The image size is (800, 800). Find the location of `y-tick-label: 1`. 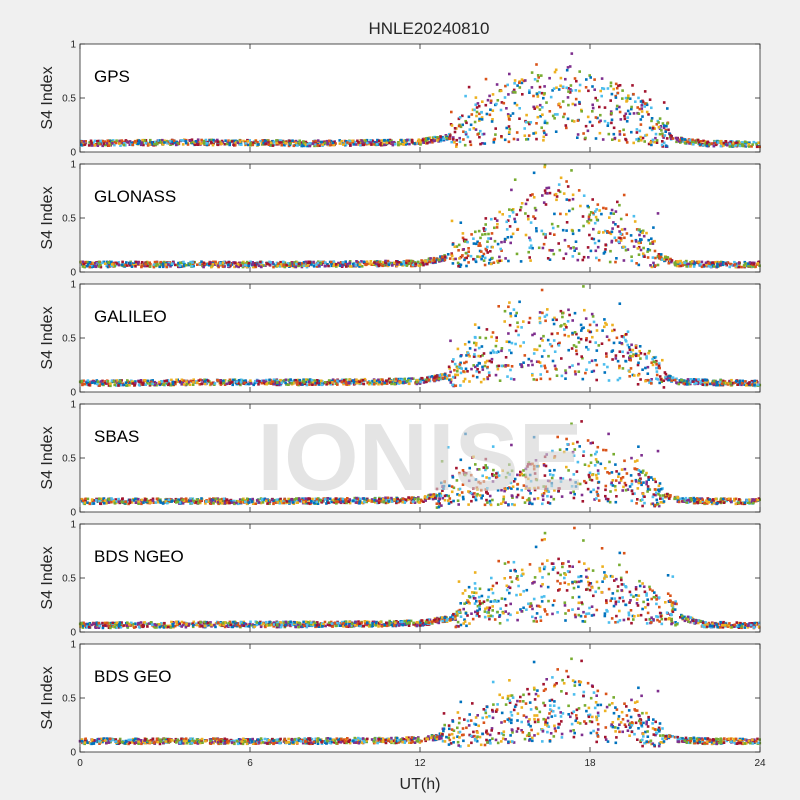

y-tick-label: 1 is located at coordinates (73, 165).